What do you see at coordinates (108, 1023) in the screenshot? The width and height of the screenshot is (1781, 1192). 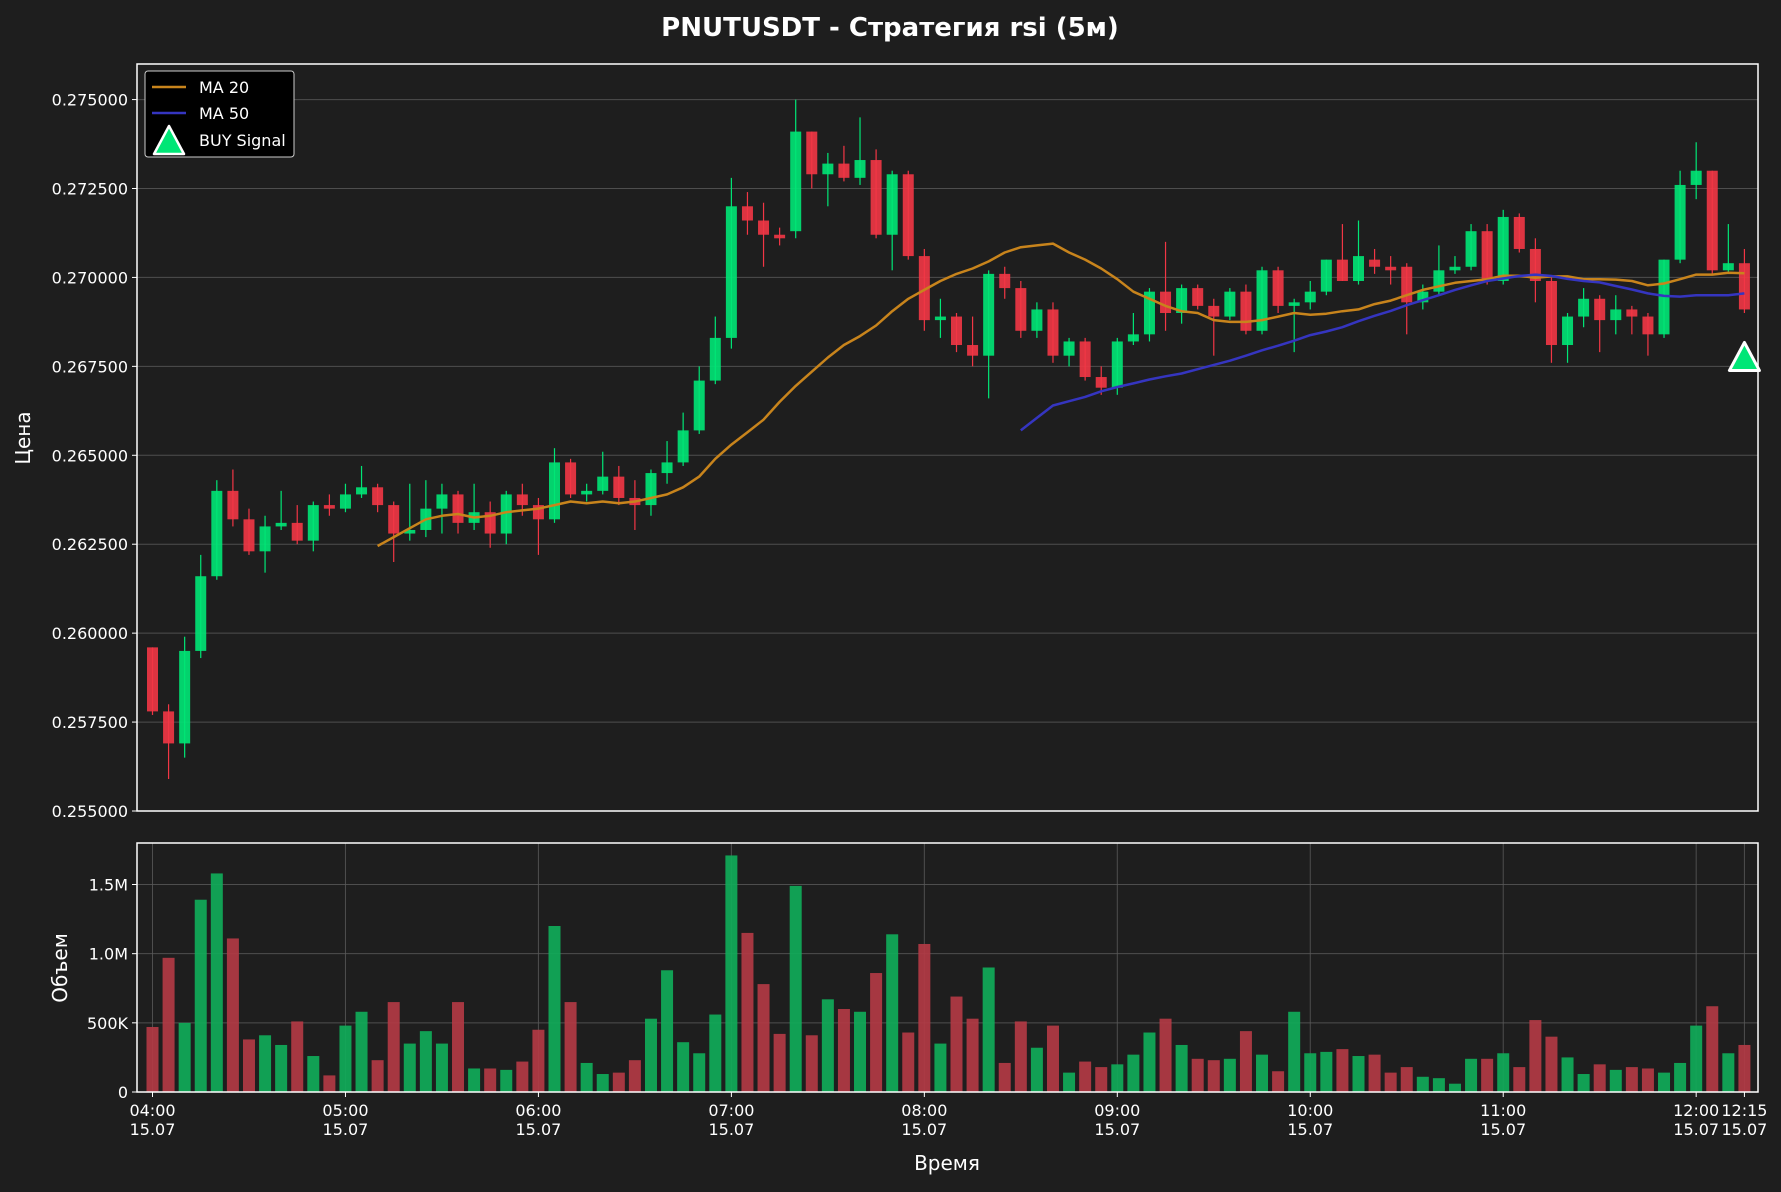 I see `volume-tick-label: 500K` at bounding box center [108, 1023].